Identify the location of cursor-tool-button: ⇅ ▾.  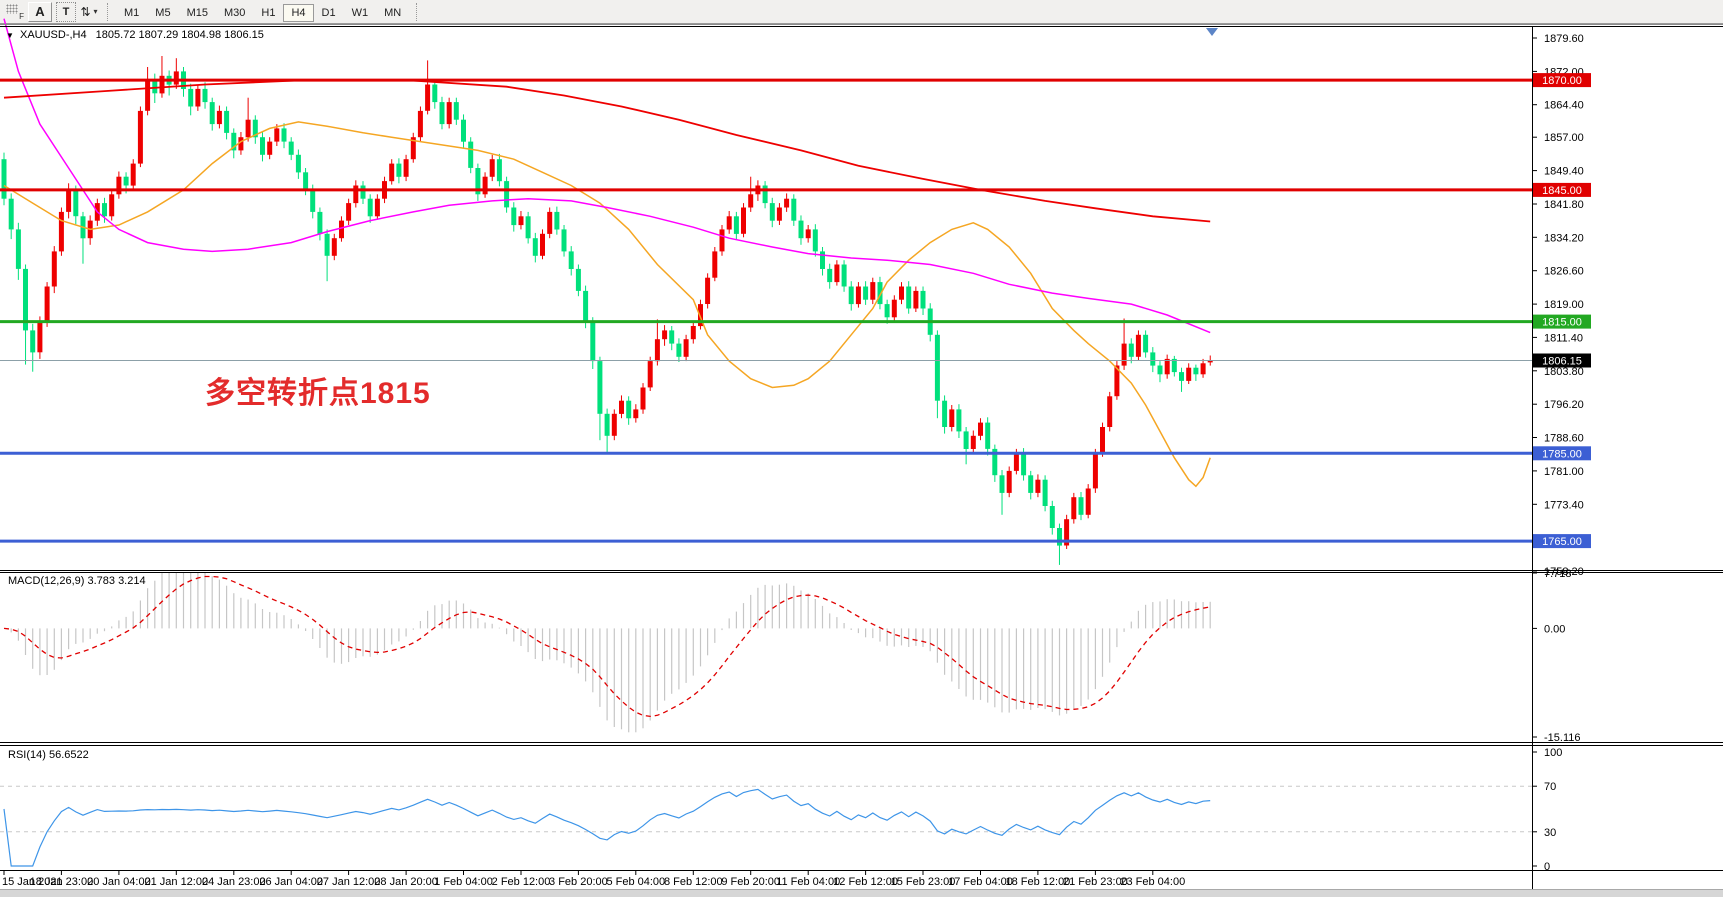
(89, 12).